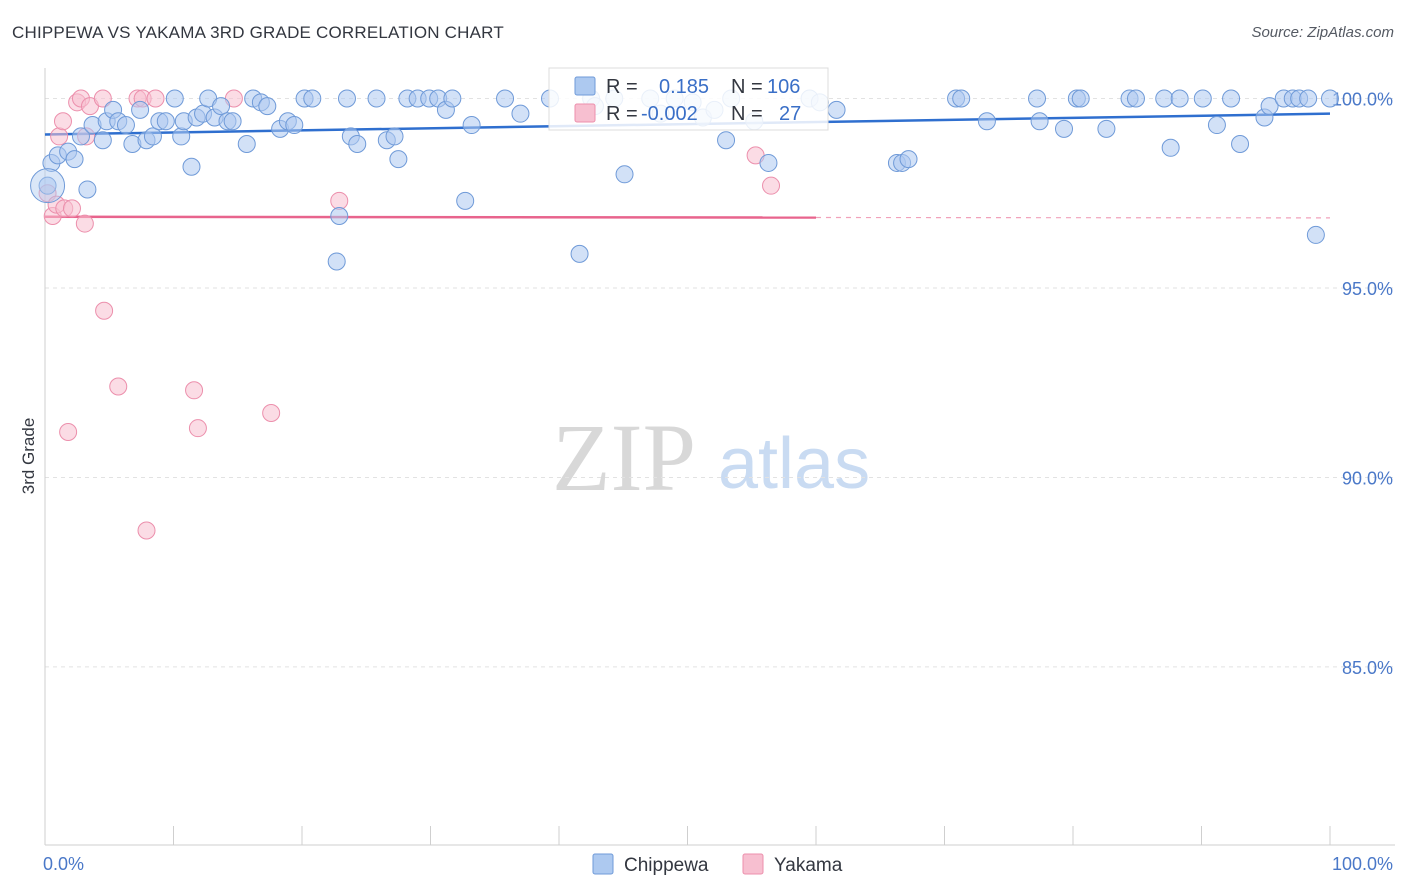 Image resolution: width=1406 pixels, height=892 pixels. I want to click on stats-r-value-chippewa: 0.185, so click(684, 87).